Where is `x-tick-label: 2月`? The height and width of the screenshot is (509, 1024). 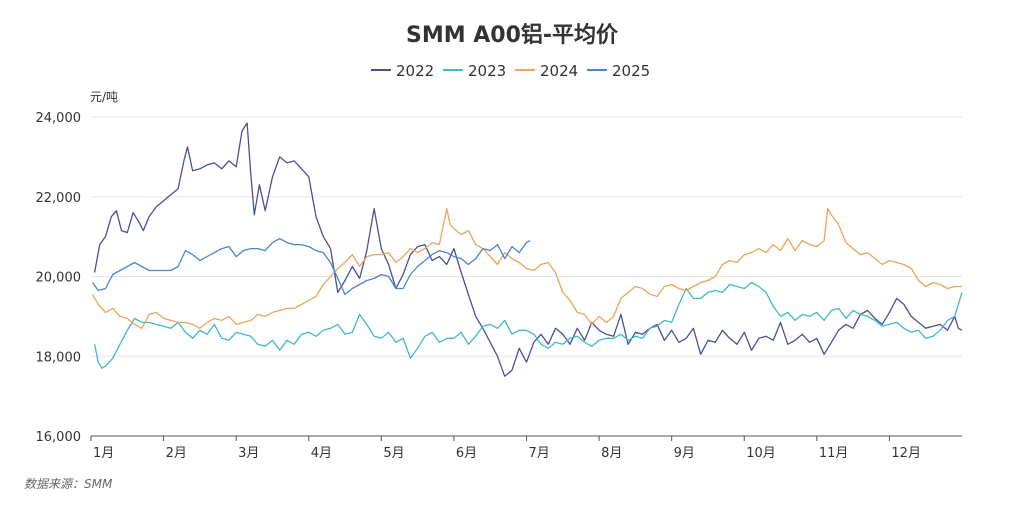
x-tick-label: 2月 is located at coordinates (176, 453).